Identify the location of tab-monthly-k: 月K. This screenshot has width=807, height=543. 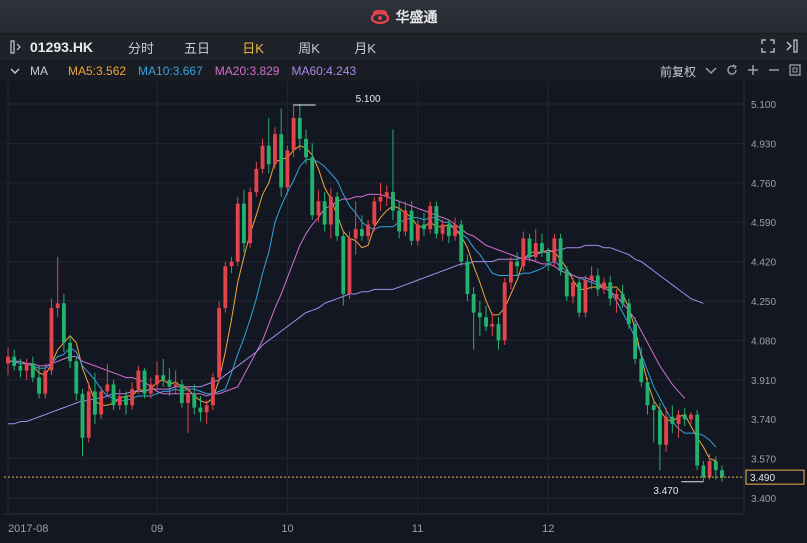
(365, 48).